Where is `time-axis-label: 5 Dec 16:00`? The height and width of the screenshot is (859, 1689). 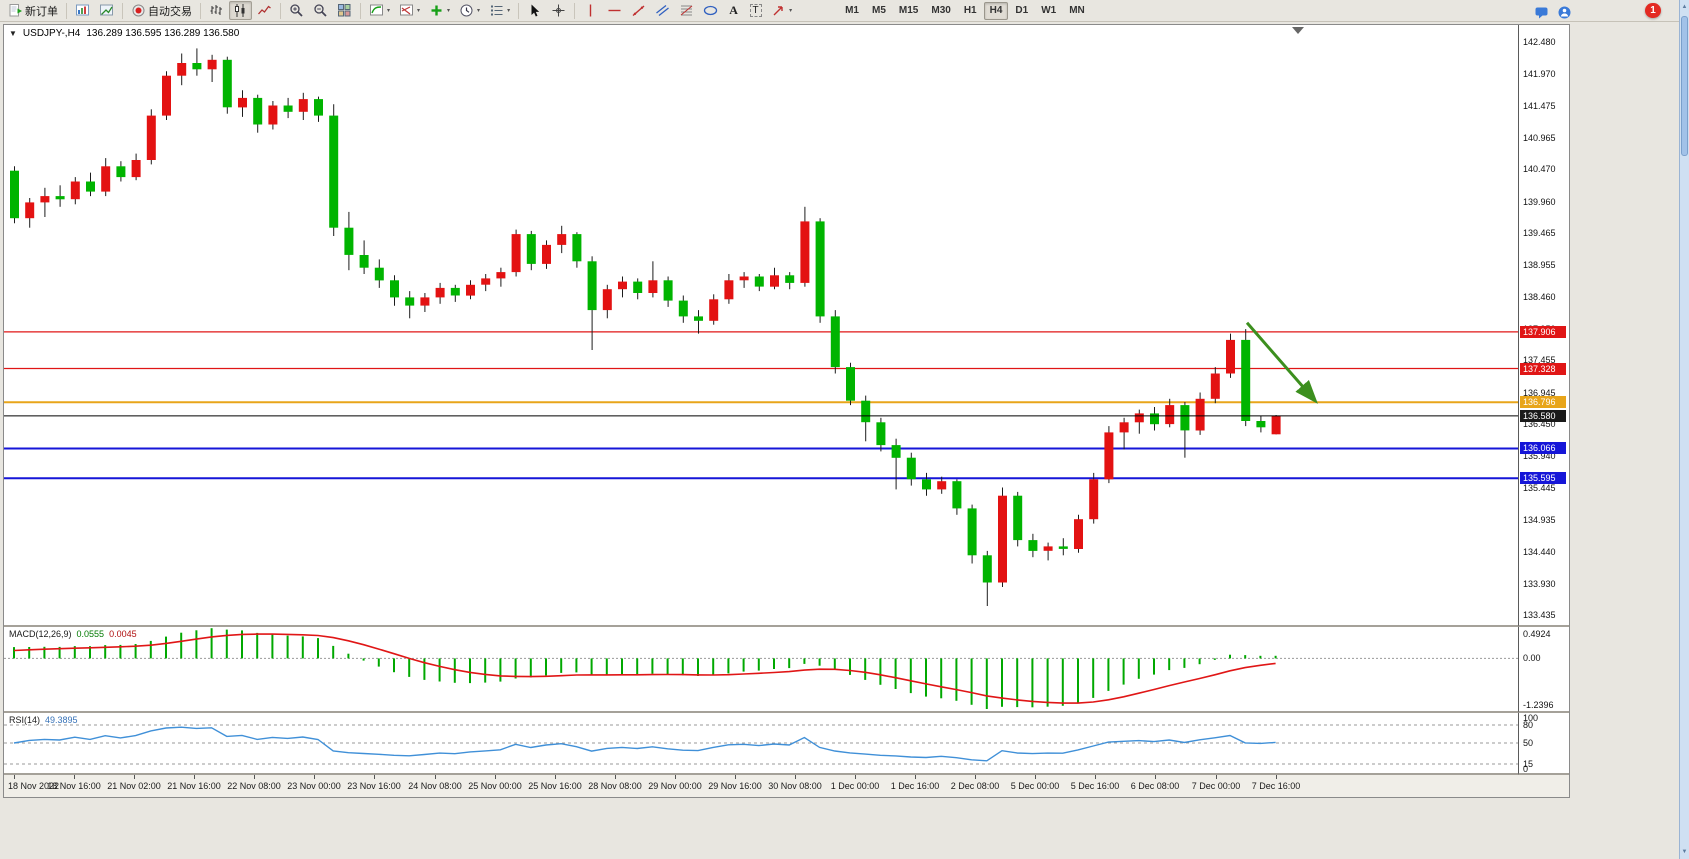
time-axis-label: 5 Dec 16:00 is located at coordinates (1095, 786).